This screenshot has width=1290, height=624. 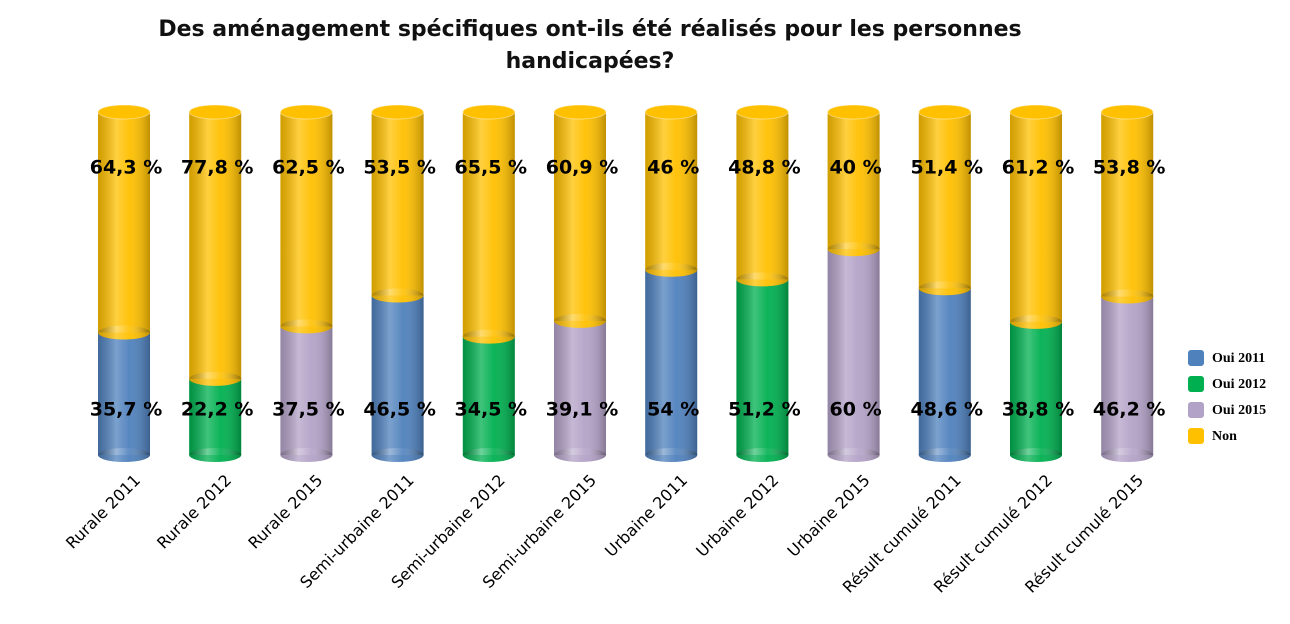 I want to click on value-label: 77,8 %, so click(x=217, y=168).